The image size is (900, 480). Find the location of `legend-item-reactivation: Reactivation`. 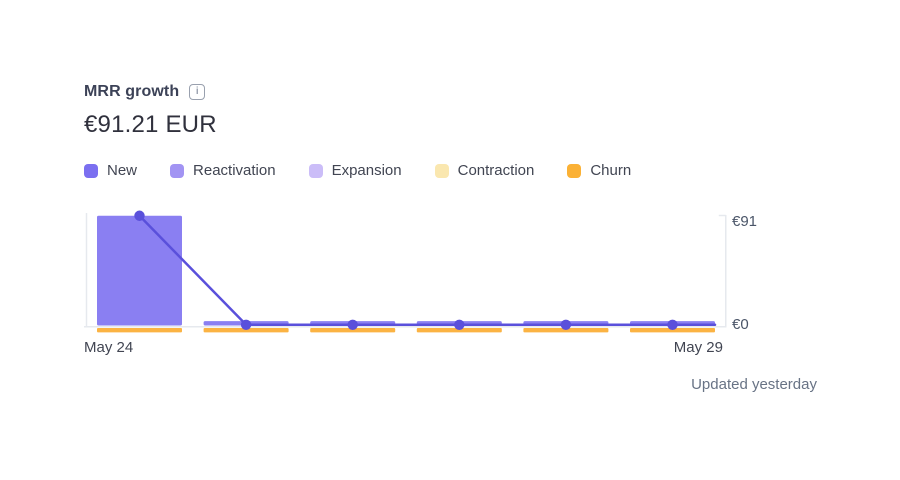

legend-item-reactivation: Reactivation is located at coordinates (223, 170).